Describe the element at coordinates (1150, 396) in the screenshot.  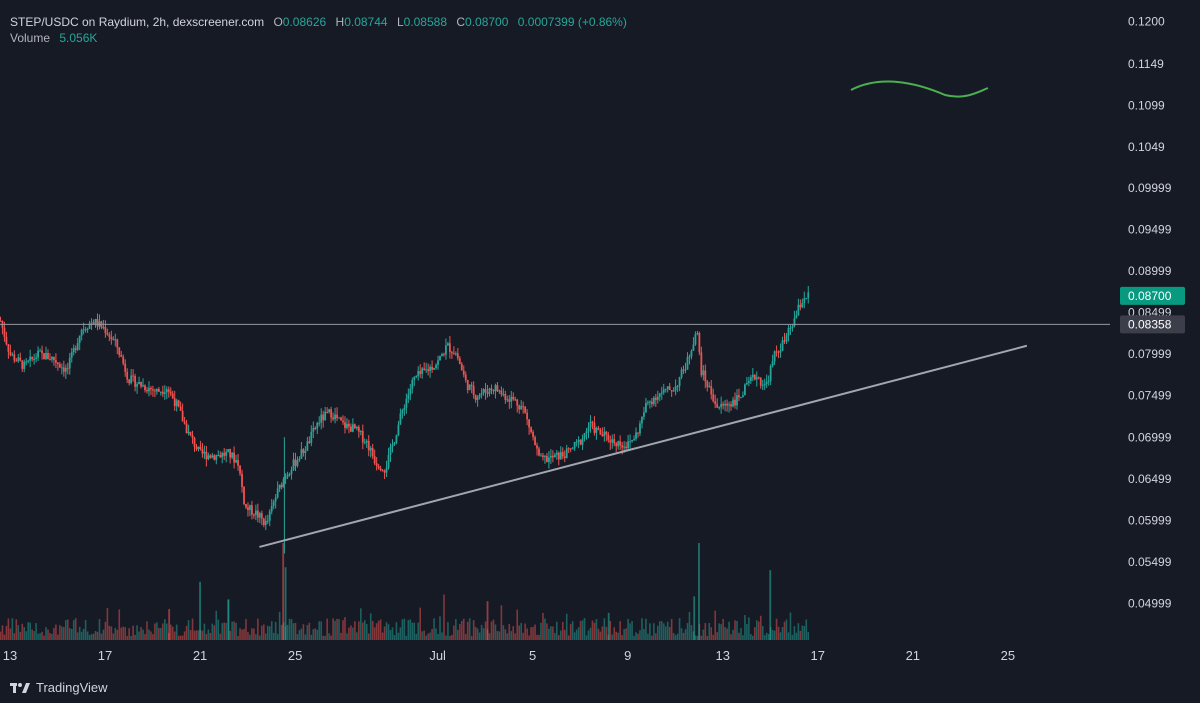
I see `price-tick-label: 0.07499` at that location.